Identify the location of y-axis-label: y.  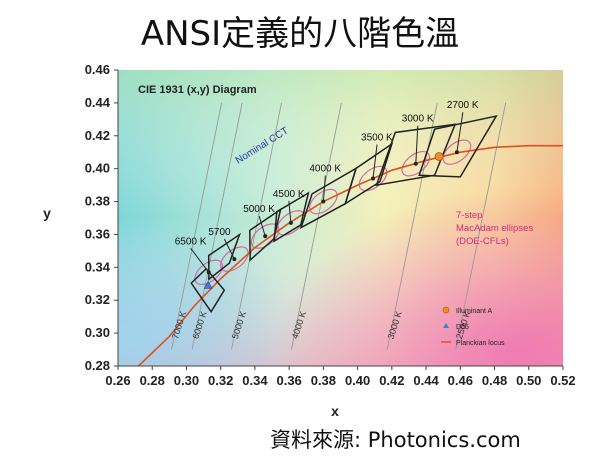
(47, 213).